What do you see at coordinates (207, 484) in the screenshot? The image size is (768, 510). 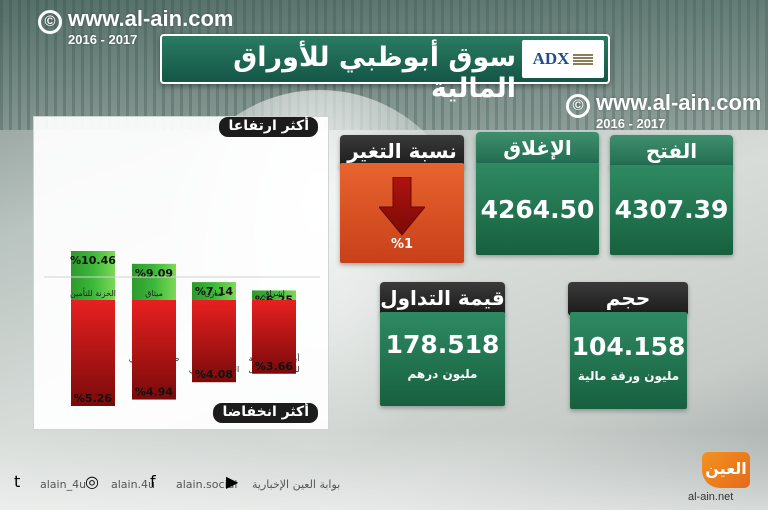 I see `facebook-label: alain.social` at bounding box center [207, 484].